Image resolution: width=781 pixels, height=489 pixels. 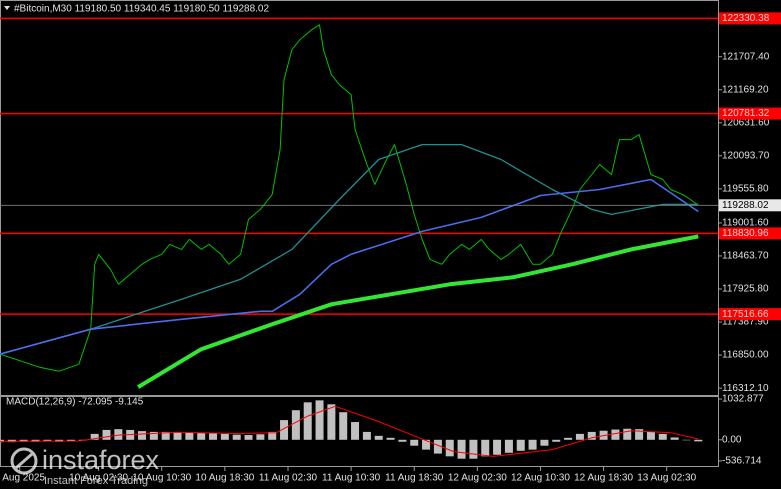 I want to click on current-price-label: 119288.02, so click(x=745, y=205).